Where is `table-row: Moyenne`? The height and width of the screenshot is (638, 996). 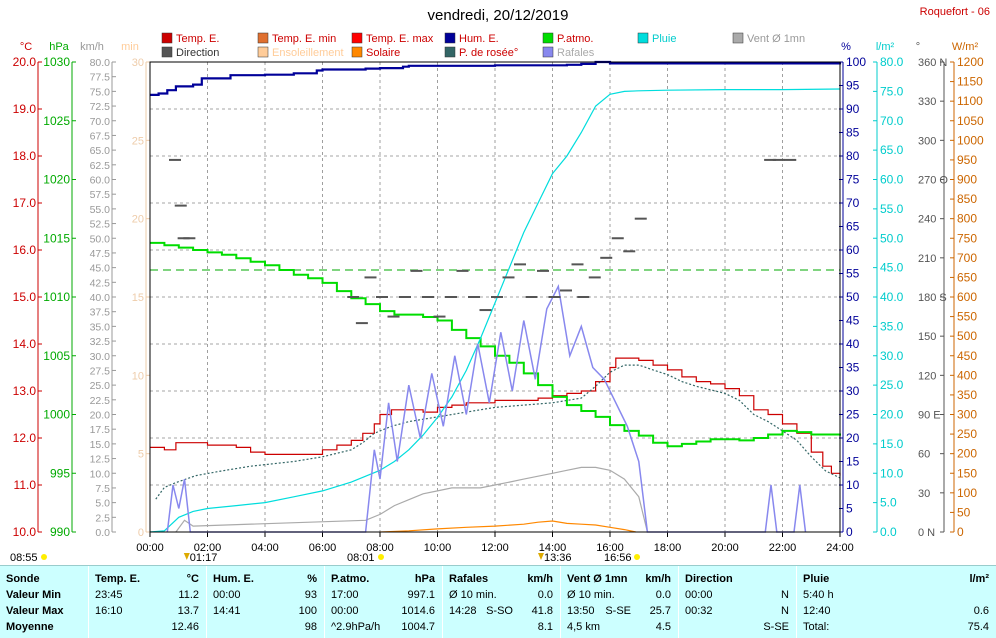 table-row: Moyenne is located at coordinates (44, 627).